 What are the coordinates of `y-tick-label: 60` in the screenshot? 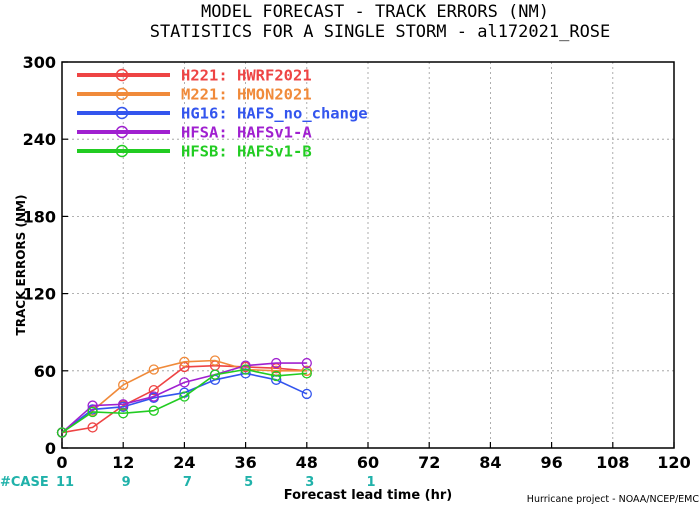 It's located at (45, 371).